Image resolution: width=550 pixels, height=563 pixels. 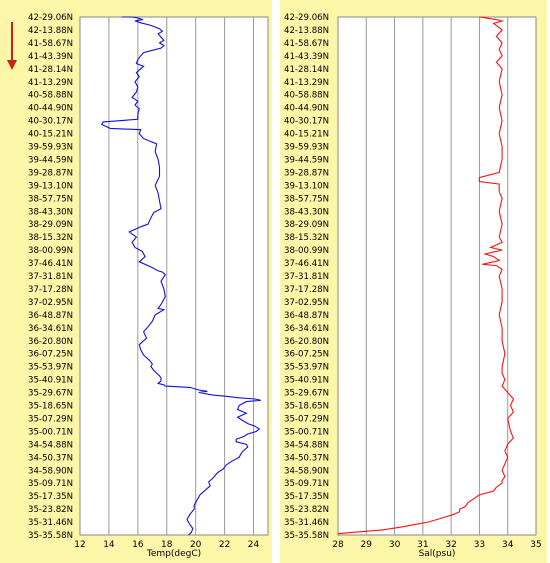 What do you see at coordinates (306, 186) in the screenshot?
I see `sal-latitude-label: 39-13.10N` at bounding box center [306, 186].